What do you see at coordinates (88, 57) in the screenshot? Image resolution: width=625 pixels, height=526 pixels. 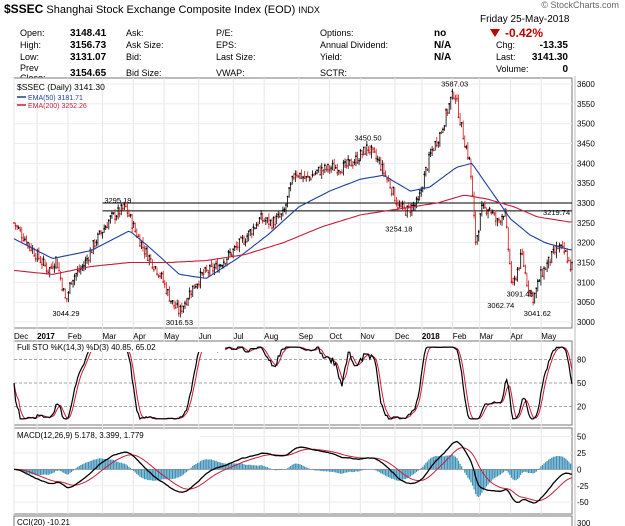 I see `quote-value: 3131.07` at bounding box center [88, 57].